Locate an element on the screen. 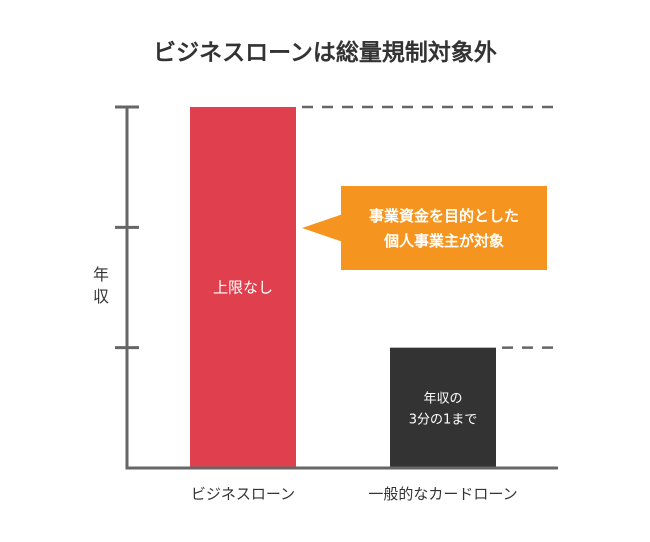 The width and height of the screenshot is (650, 542). callout-line-2: 個人事業主が対象 is located at coordinates (443, 241).